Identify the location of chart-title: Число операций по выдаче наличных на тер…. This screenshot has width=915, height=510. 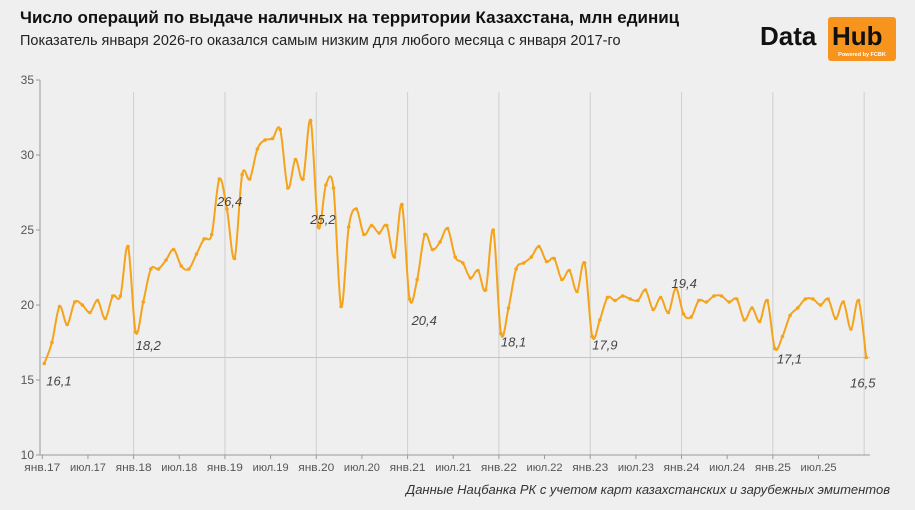
(350, 17).